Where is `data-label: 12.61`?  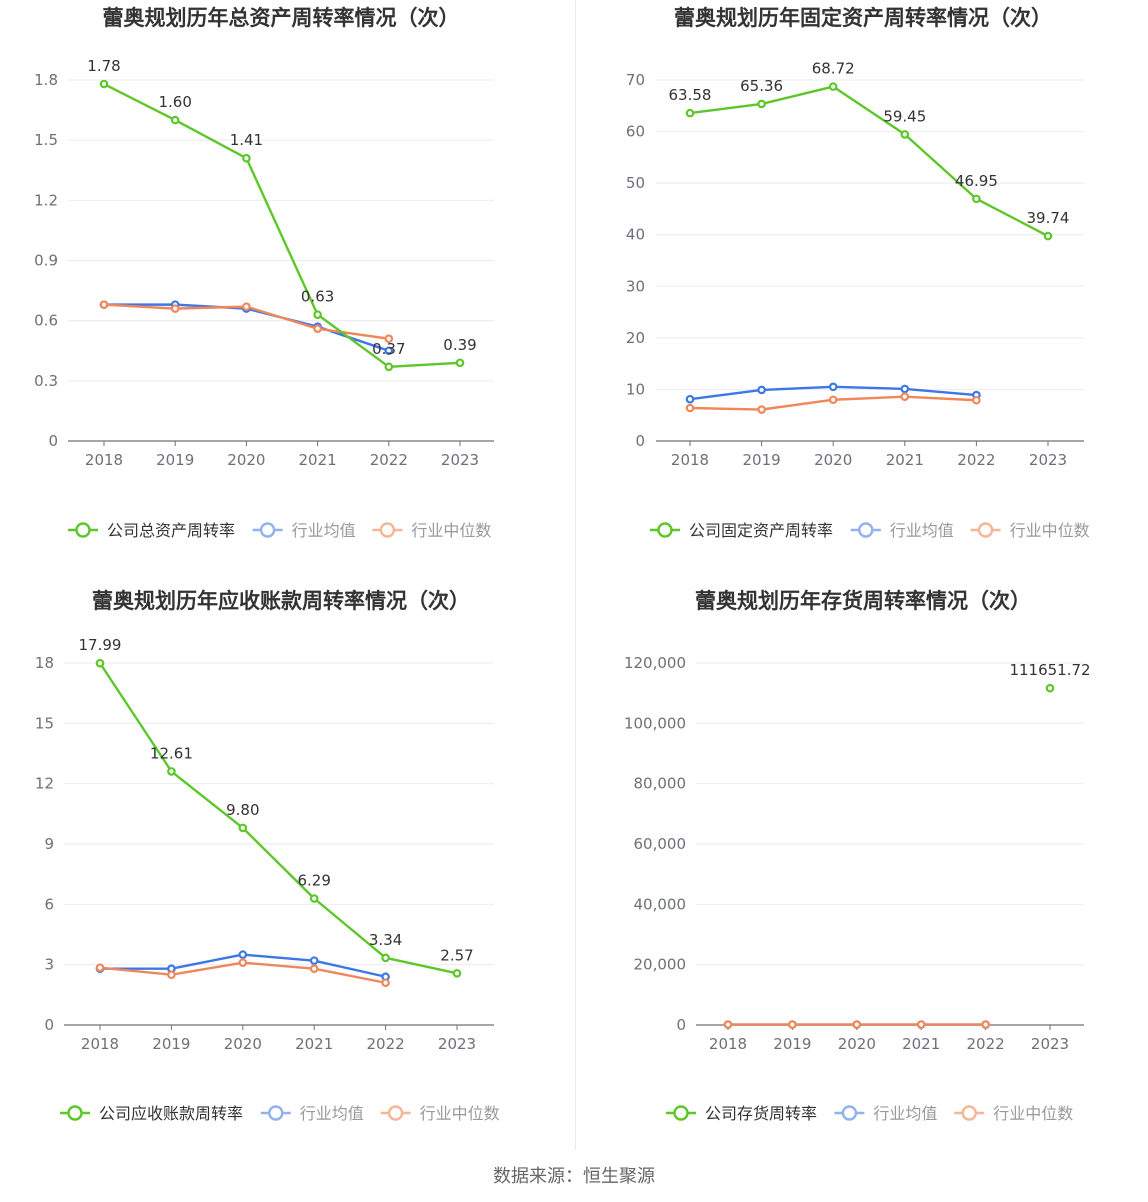
data-label: 12.61 is located at coordinates (171, 753).